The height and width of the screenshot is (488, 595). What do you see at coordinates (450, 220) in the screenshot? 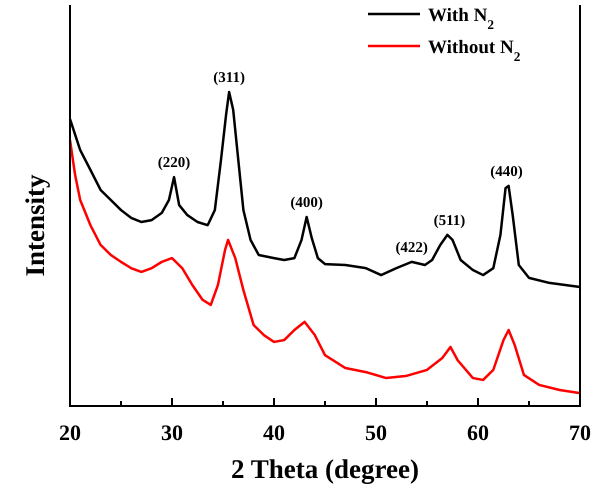
I see `annotation: (511)` at bounding box center [450, 220].